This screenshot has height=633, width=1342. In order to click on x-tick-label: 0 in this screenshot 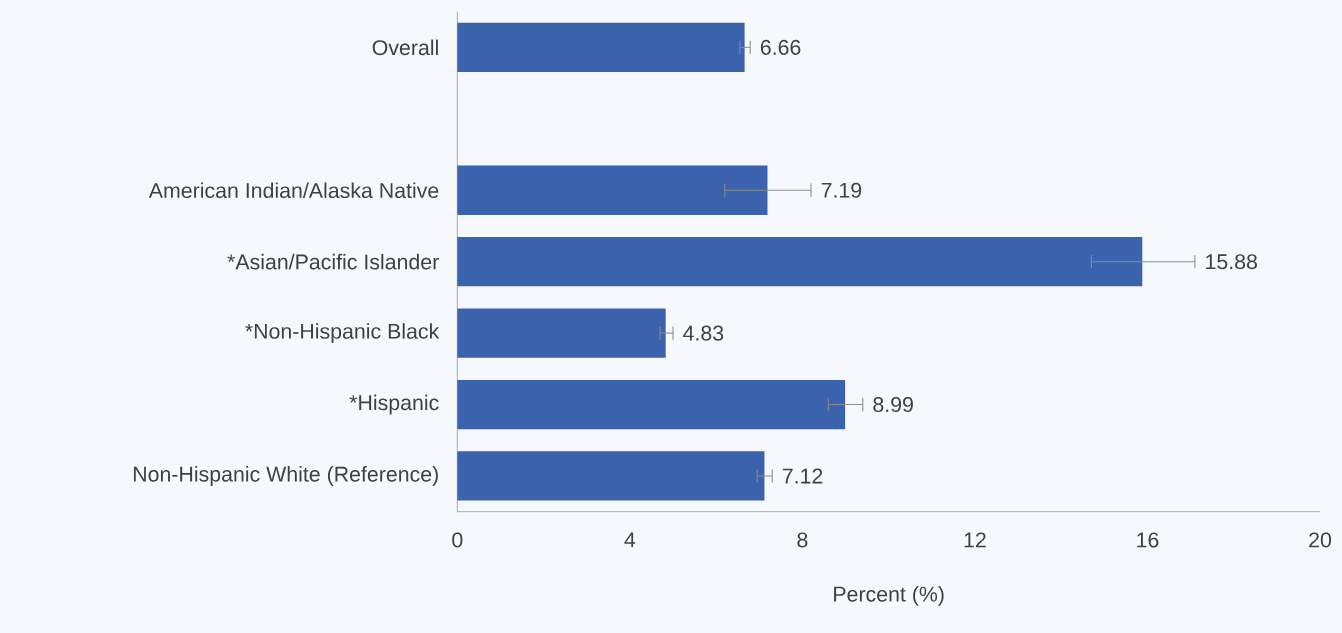, I will do `click(457, 540)`.